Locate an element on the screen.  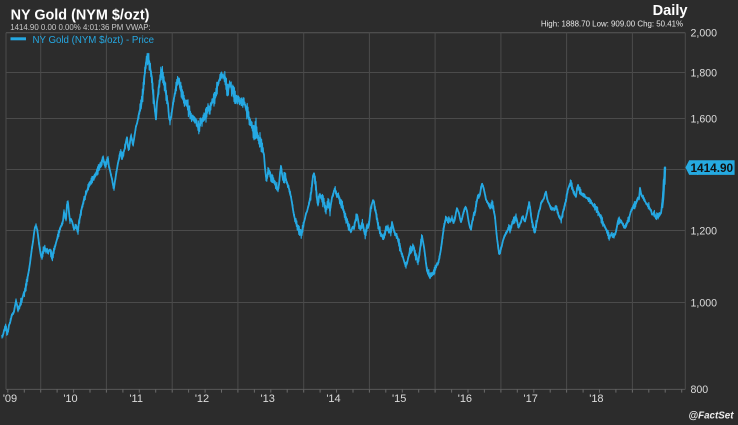
svg-text: 1414.90 is located at coordinates (711, 168).